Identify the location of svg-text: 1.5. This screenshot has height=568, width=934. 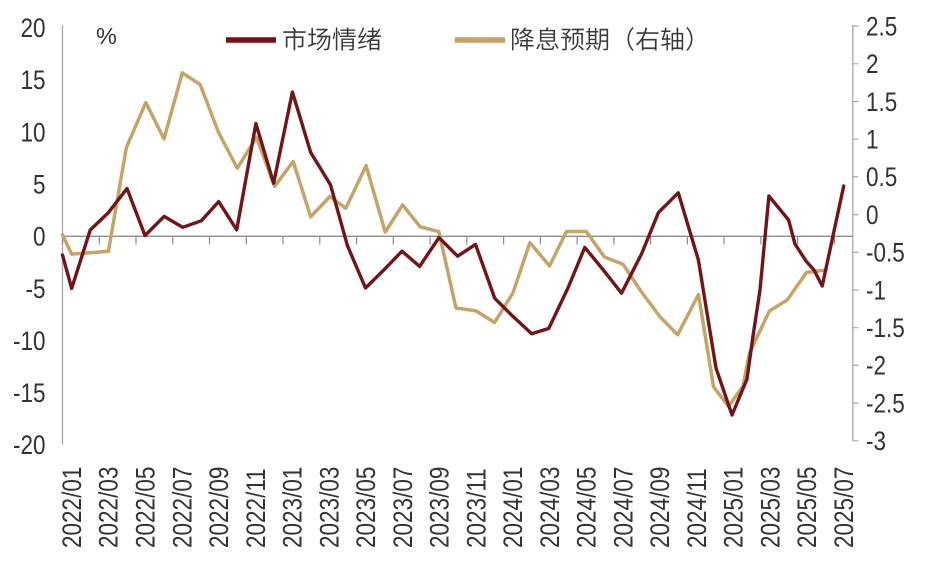
(881, 102).